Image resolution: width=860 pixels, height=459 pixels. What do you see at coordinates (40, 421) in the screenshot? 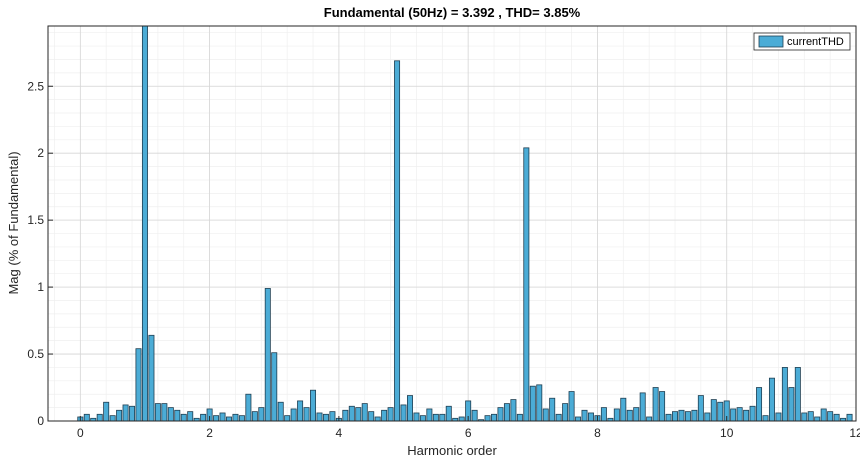
I see `y-tick-label: 0` at bounding box center [40, 421].